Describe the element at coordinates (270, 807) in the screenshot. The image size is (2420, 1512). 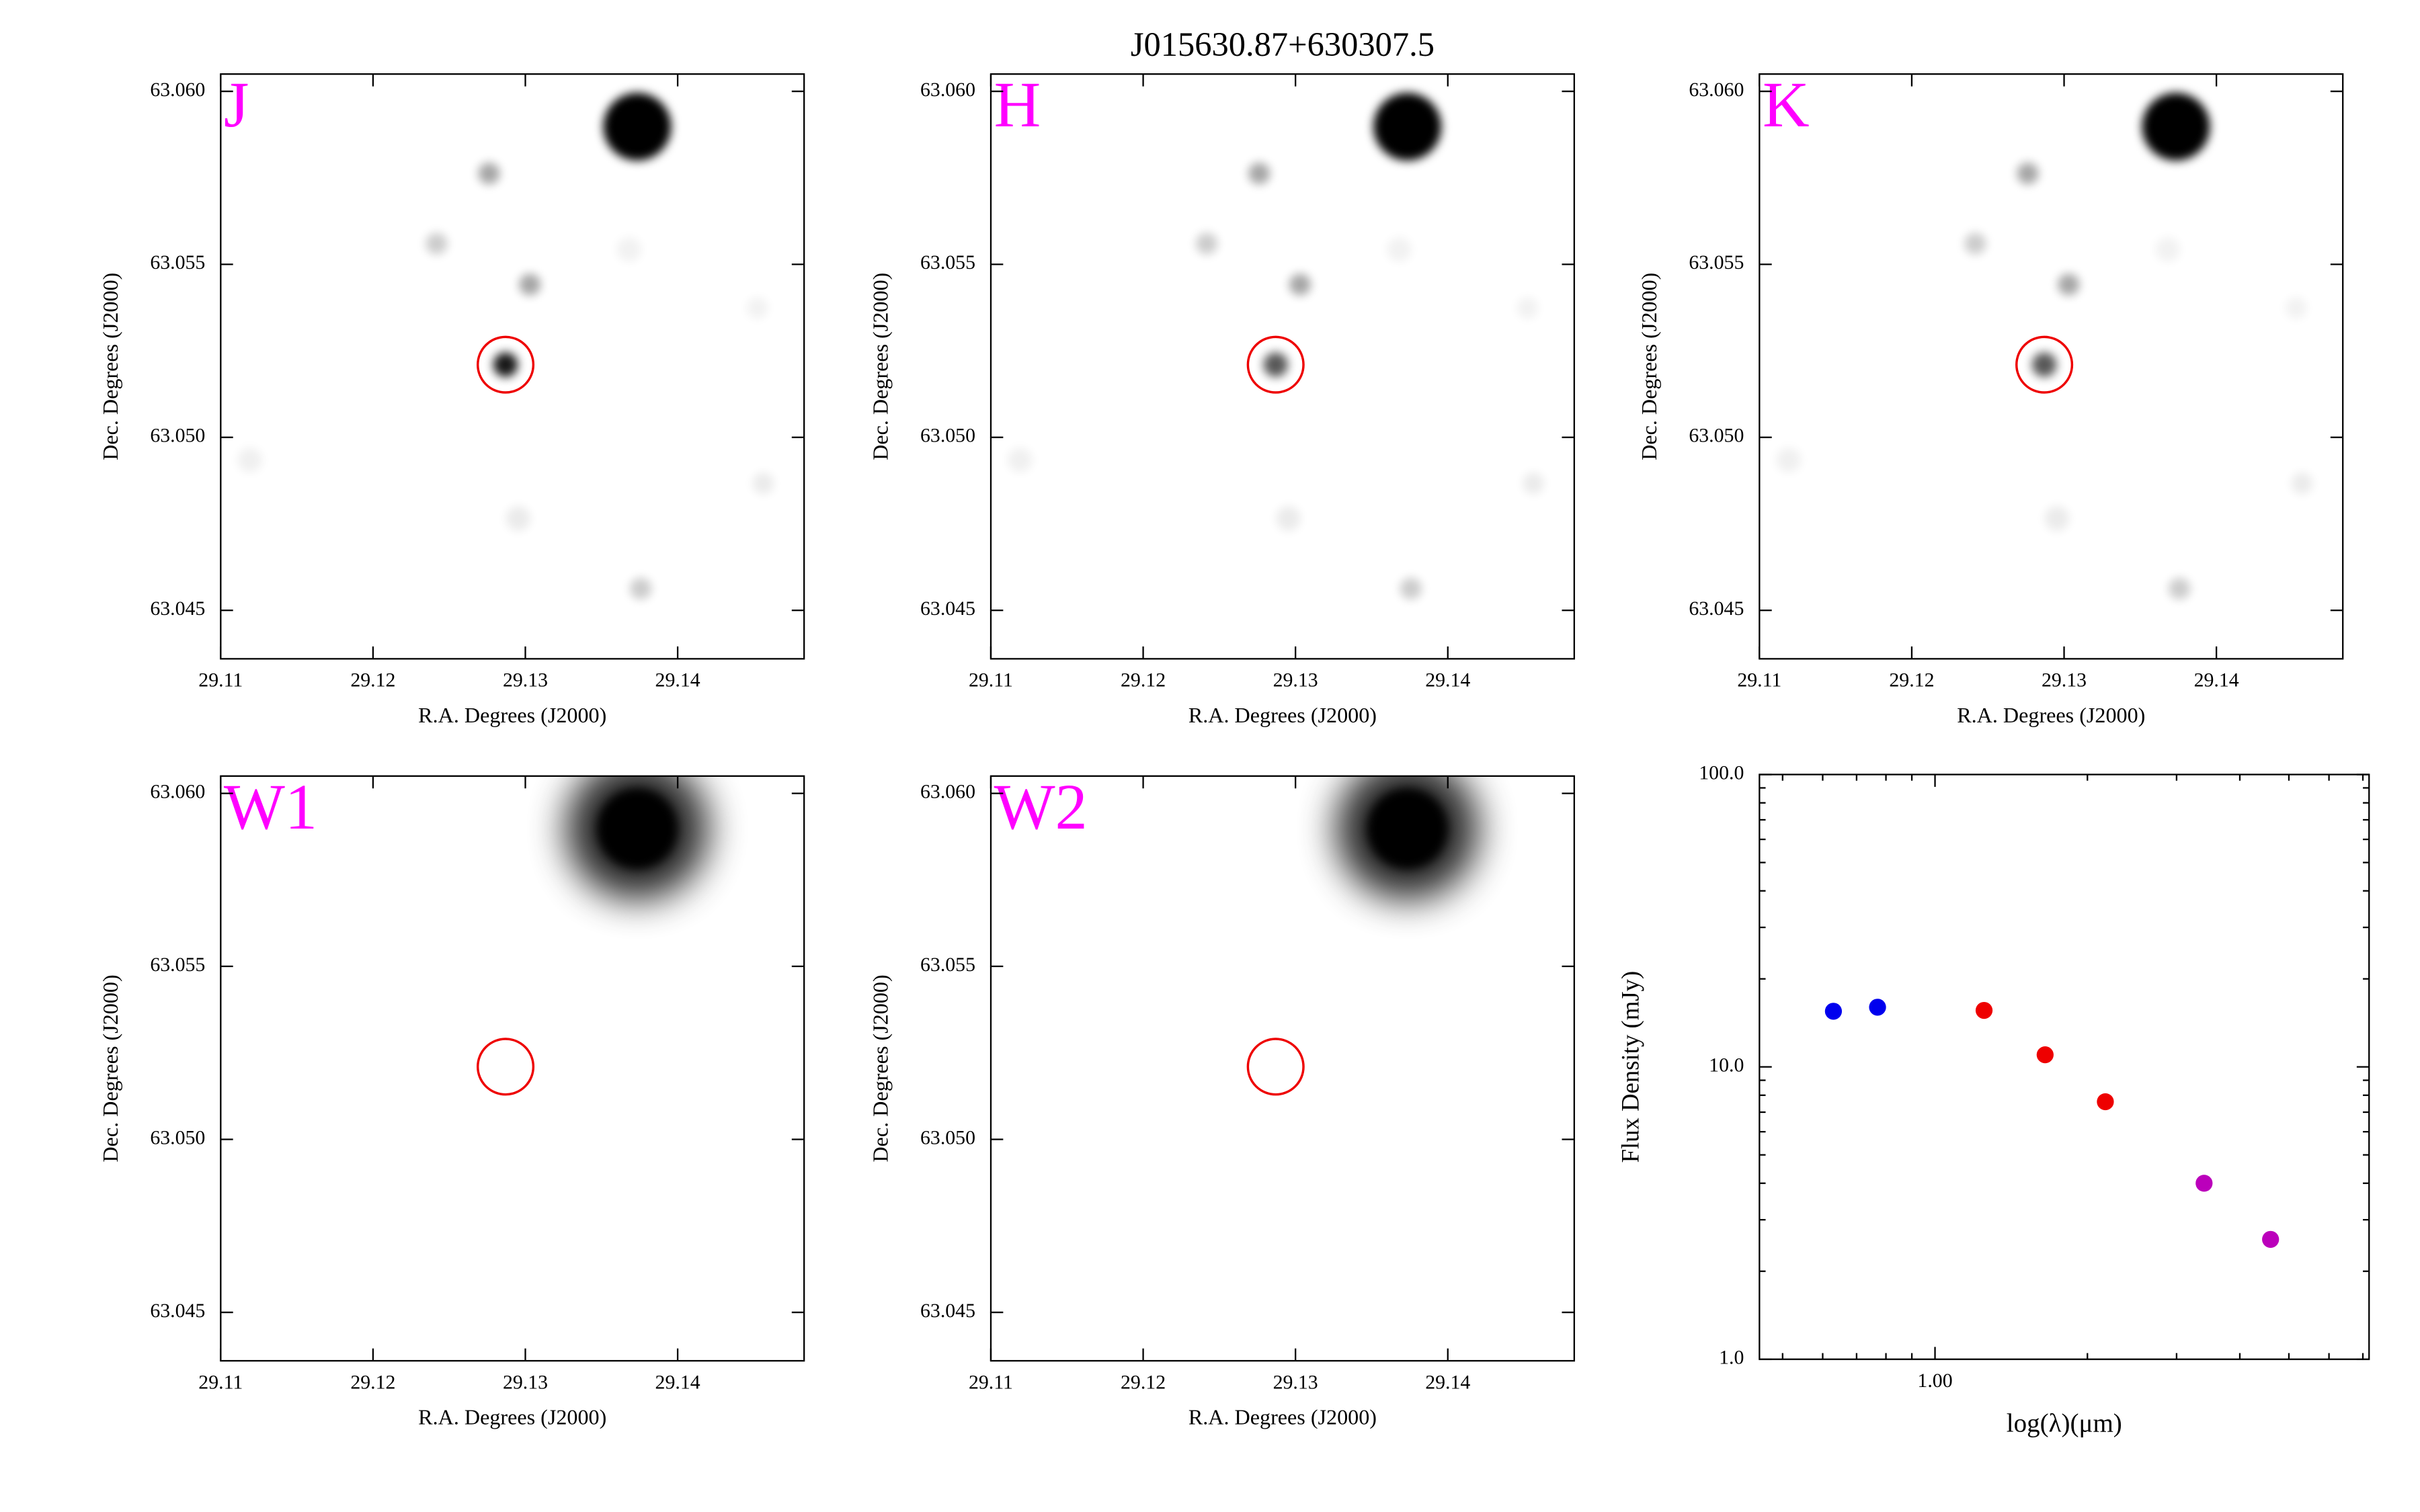
I see `band-label: W1` at that location.